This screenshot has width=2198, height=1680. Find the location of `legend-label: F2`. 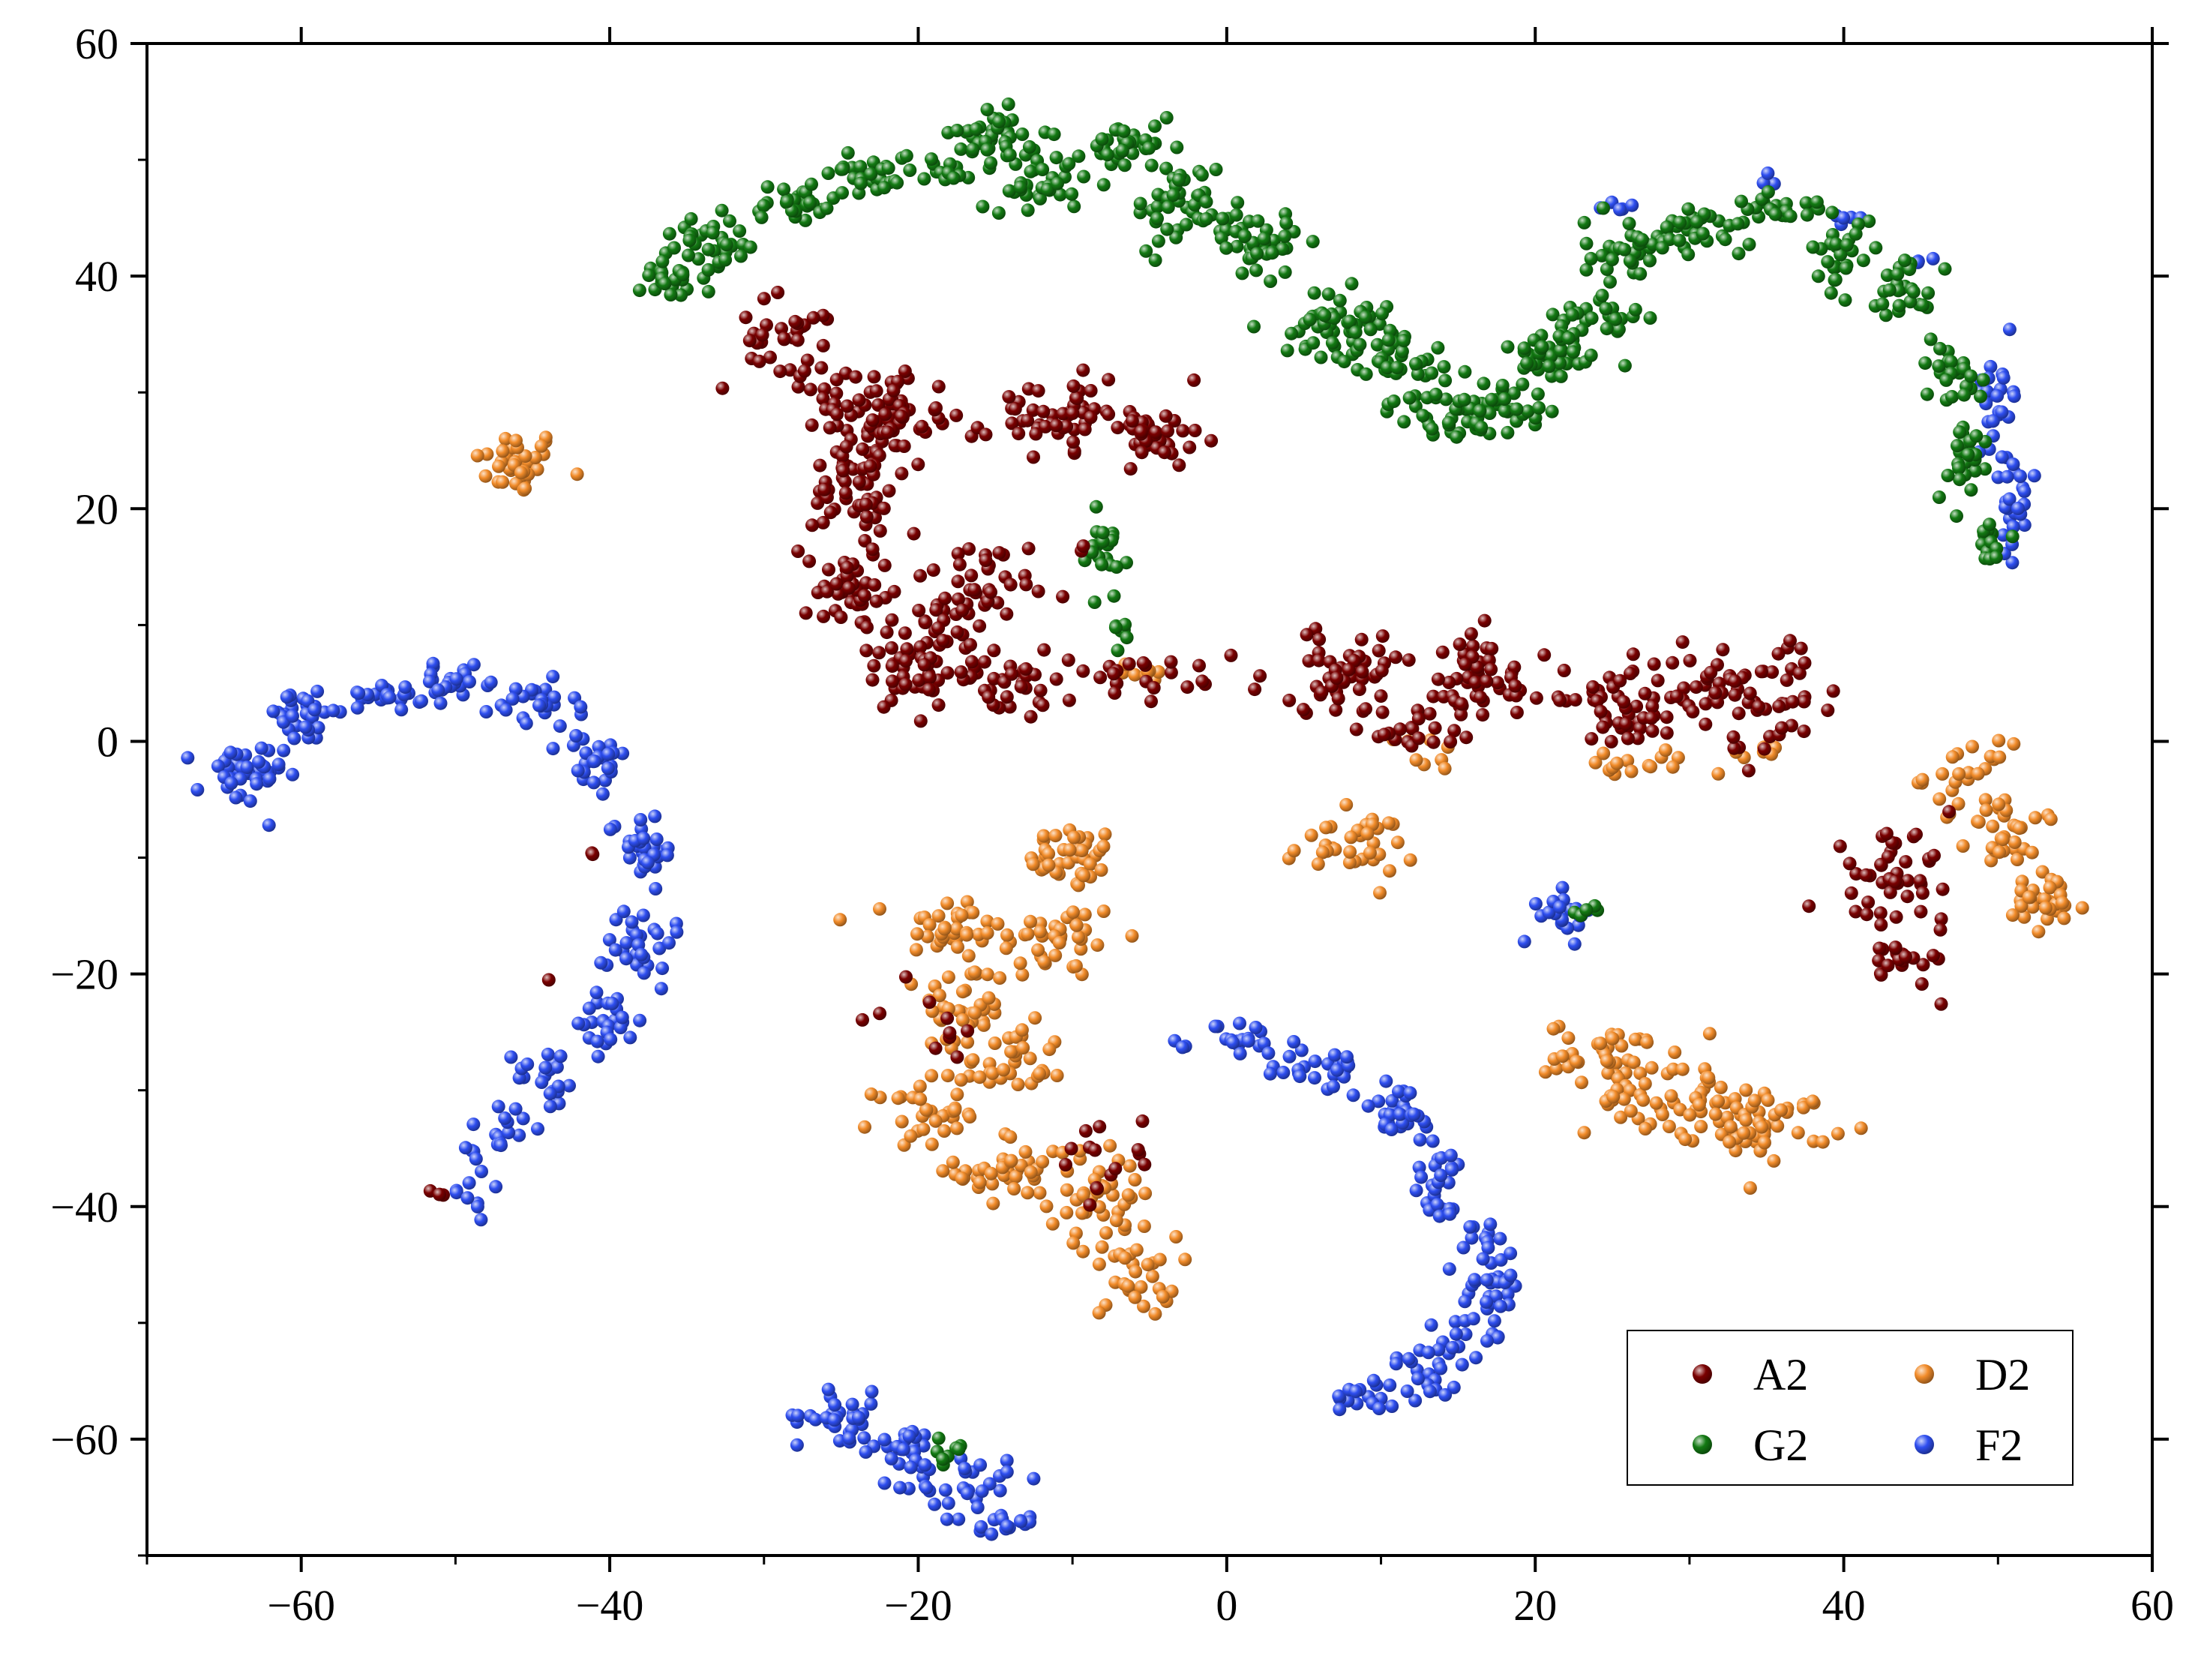

legend-label: F2 is located at coordinates (1999, 1445).